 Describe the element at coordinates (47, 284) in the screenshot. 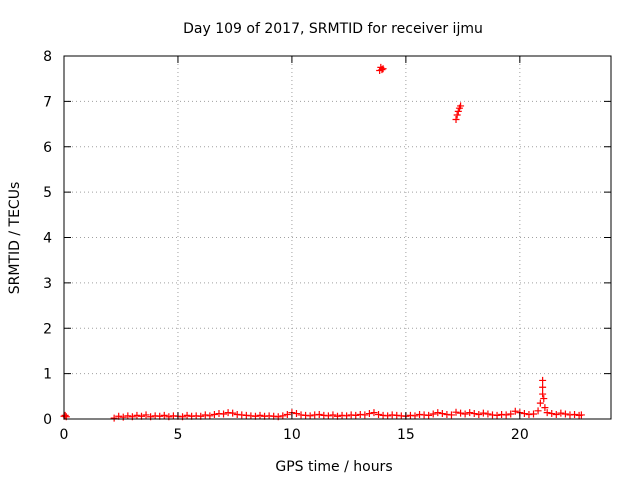

I see `y-tick-label: 3` at that location.